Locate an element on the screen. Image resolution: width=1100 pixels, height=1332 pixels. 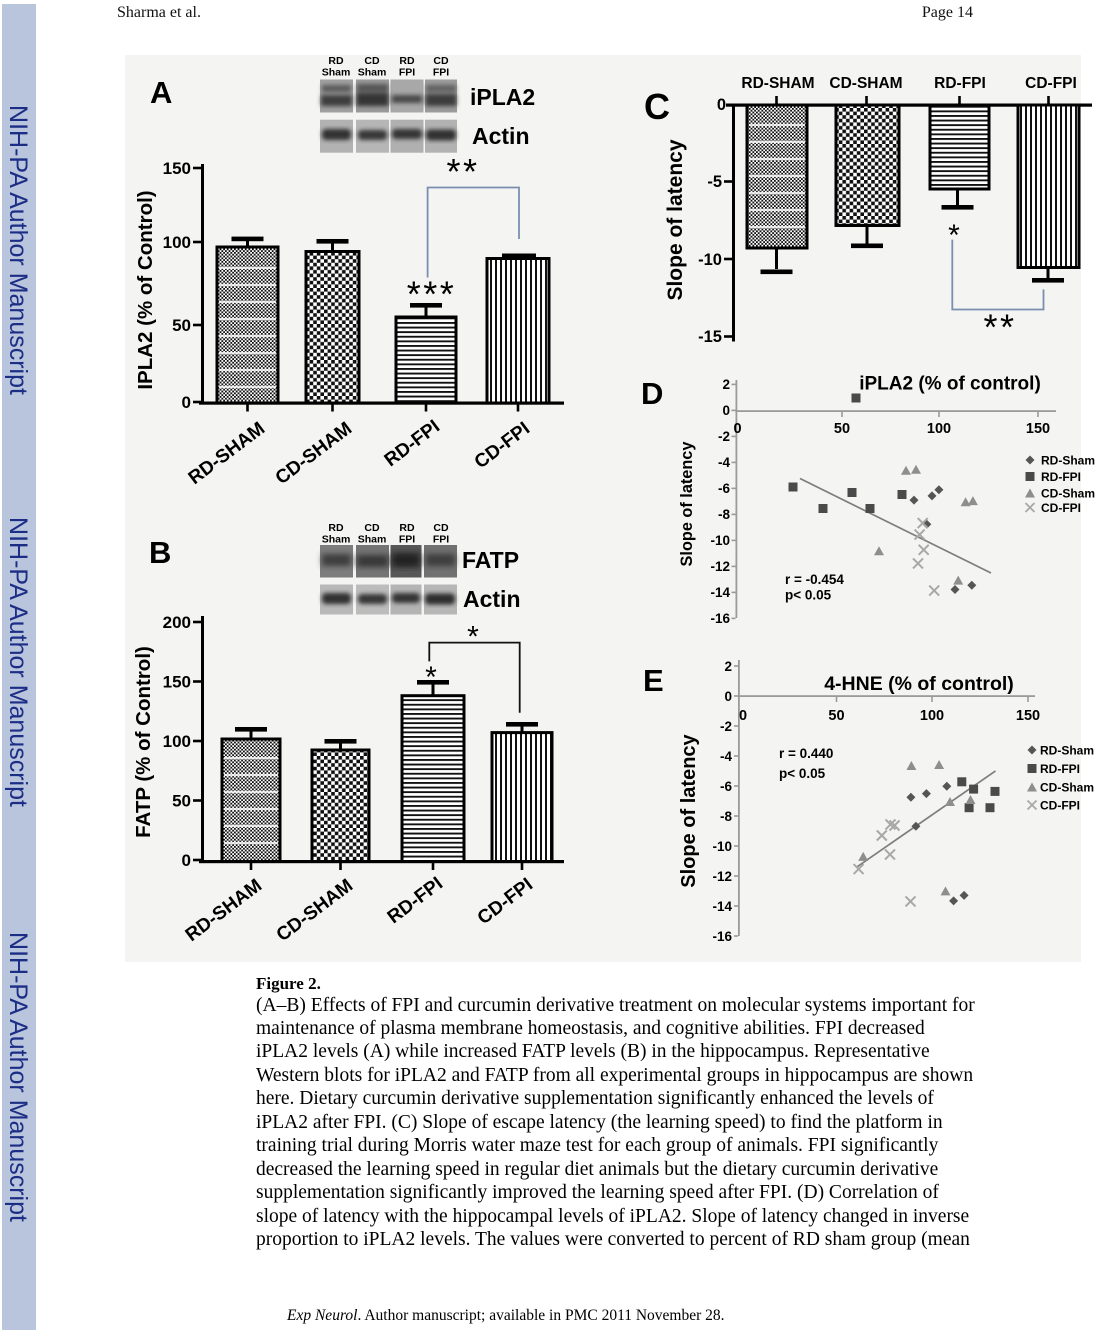
svg-text: B is located at coordinates (160, 552).